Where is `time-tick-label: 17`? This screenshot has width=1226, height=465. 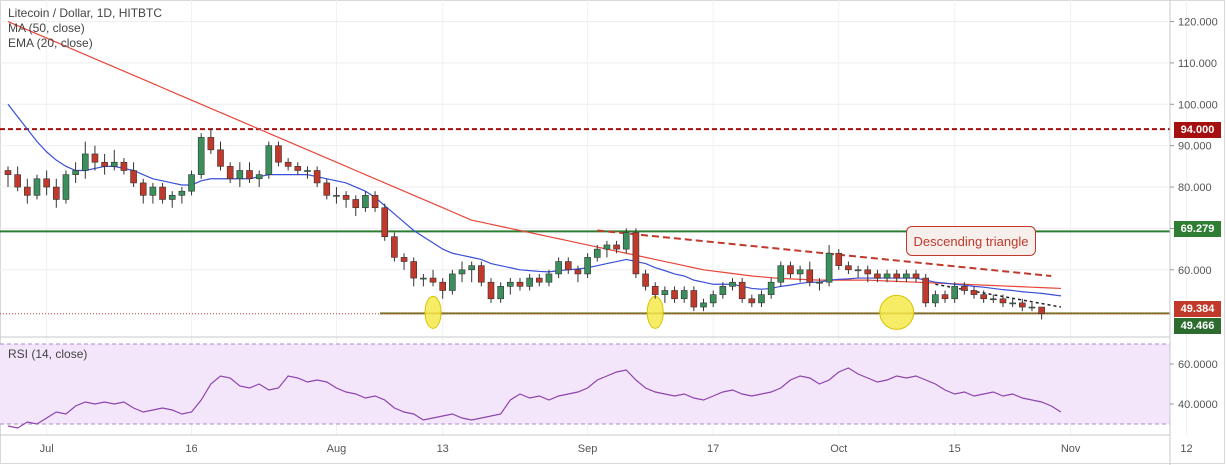
time-tick-label: 17 is located at coordinates (713, 449).